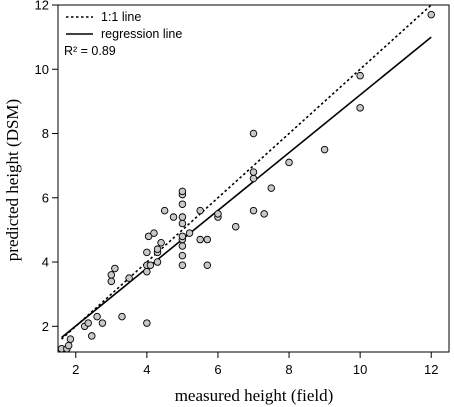  I want to click on x-axis-ticks: 2 4 6 8 10 12, so click(255, 364).